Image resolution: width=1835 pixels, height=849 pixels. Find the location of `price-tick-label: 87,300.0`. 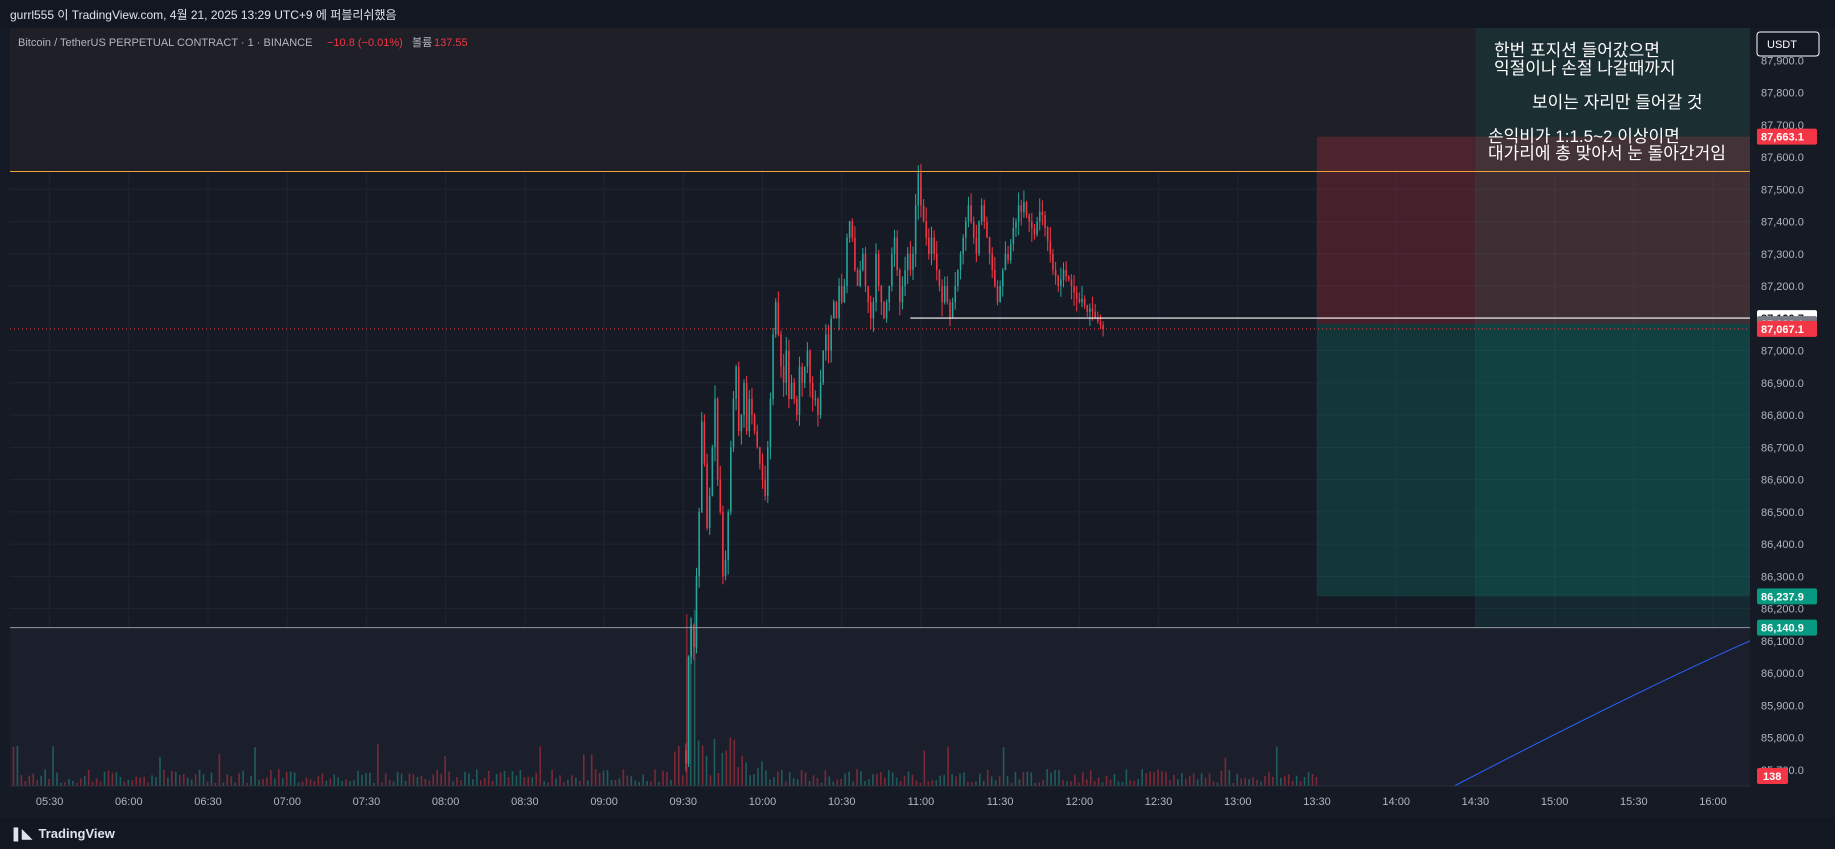

price-tick-label: 87,300.0 is located at coordinates (1782, 255).